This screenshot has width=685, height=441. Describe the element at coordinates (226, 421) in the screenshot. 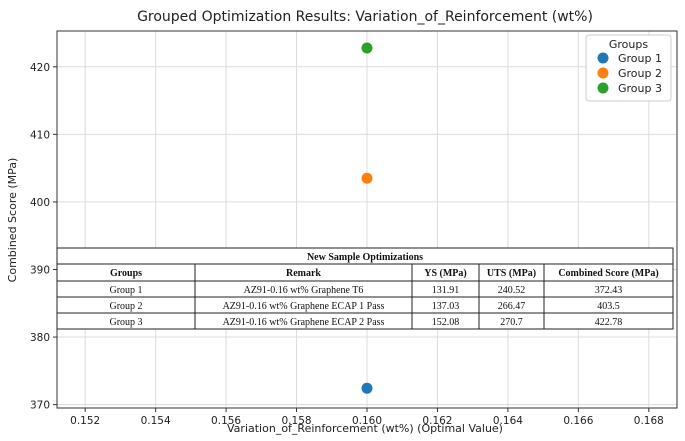

I see `x-tick-label: 0.156` at that location.